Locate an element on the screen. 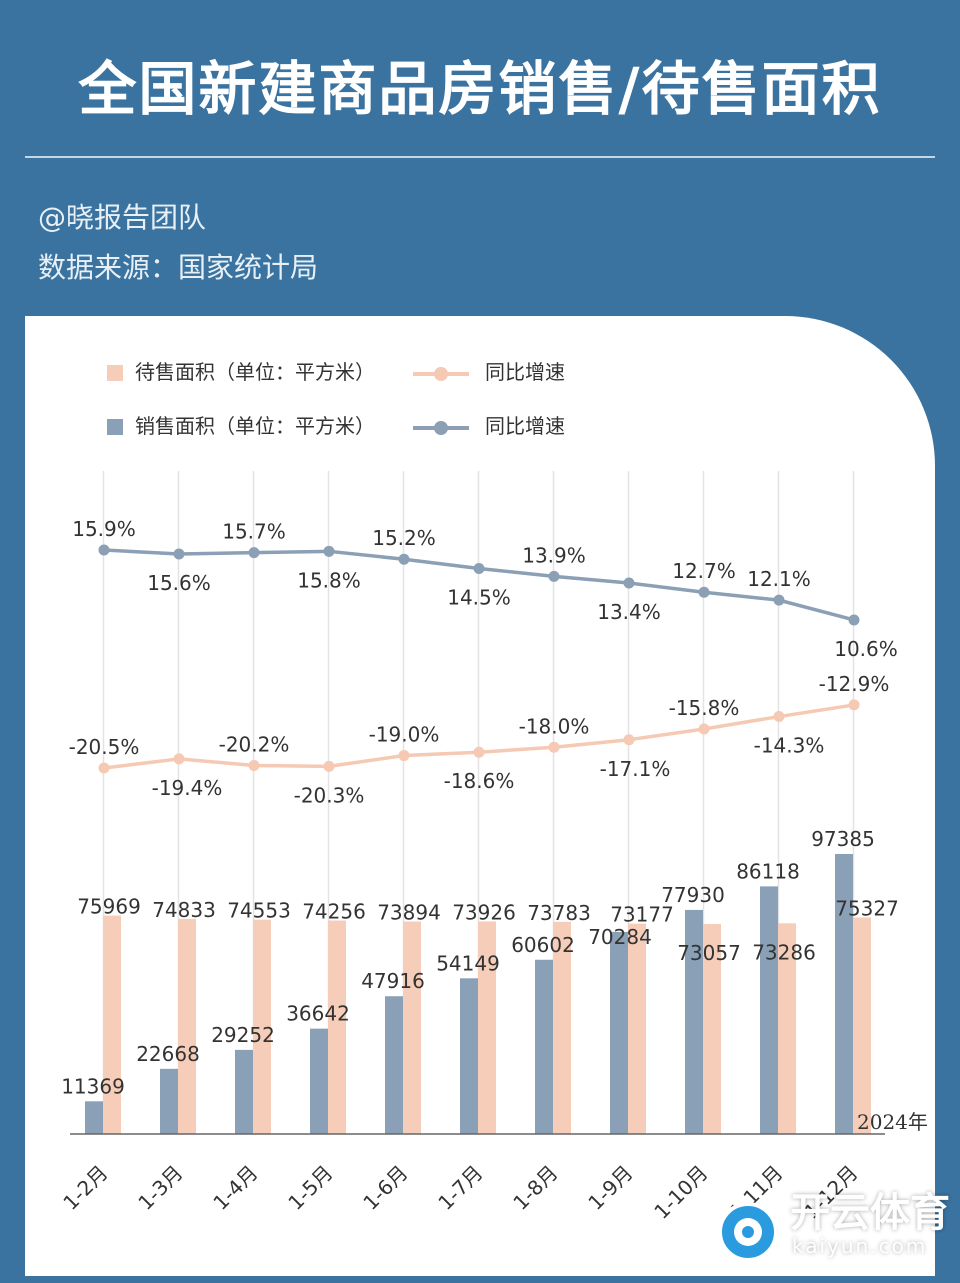 The image size is (960, 1283). pending-growth-label: -14.3% is located at coordinates (789, 746).